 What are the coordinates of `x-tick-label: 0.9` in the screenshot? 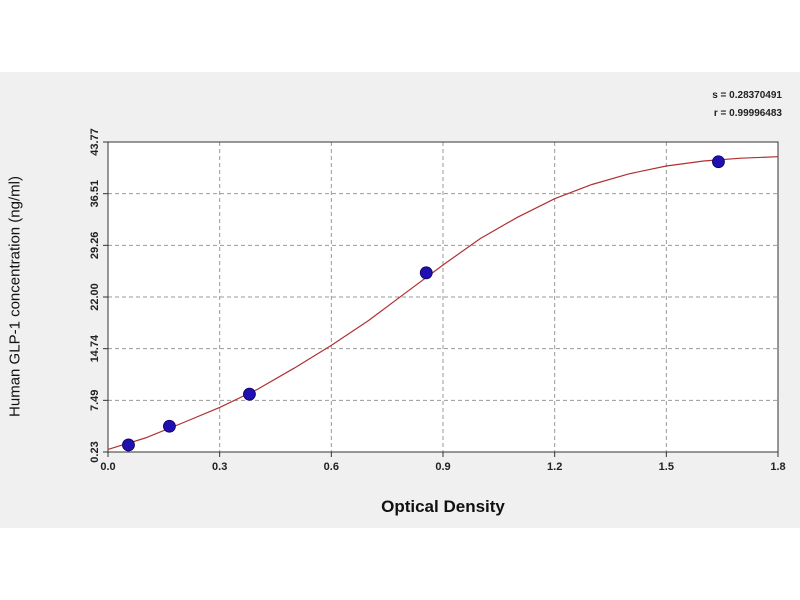 It's located at (442, 467).